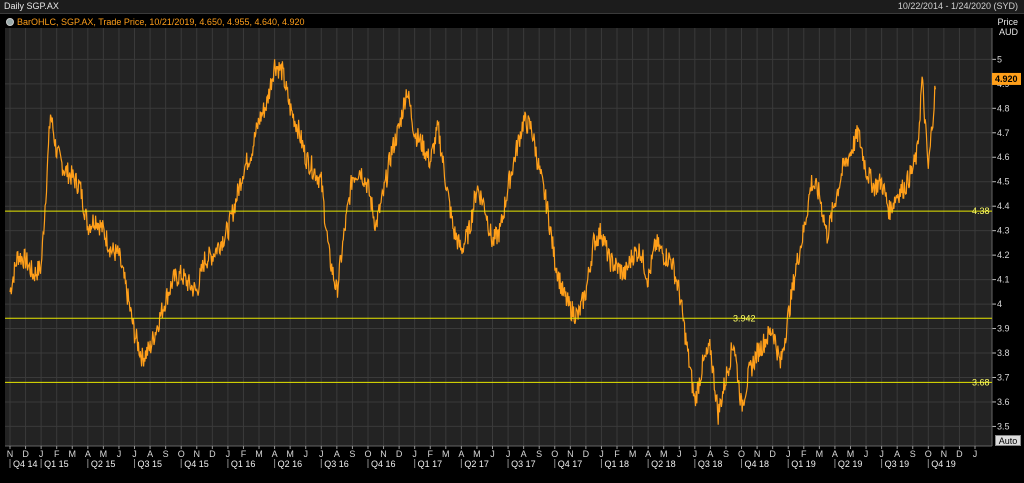  Describe the element at coordinates (616, 464) in the screenshot. I see `quarter-label: Q1 18` at that location.